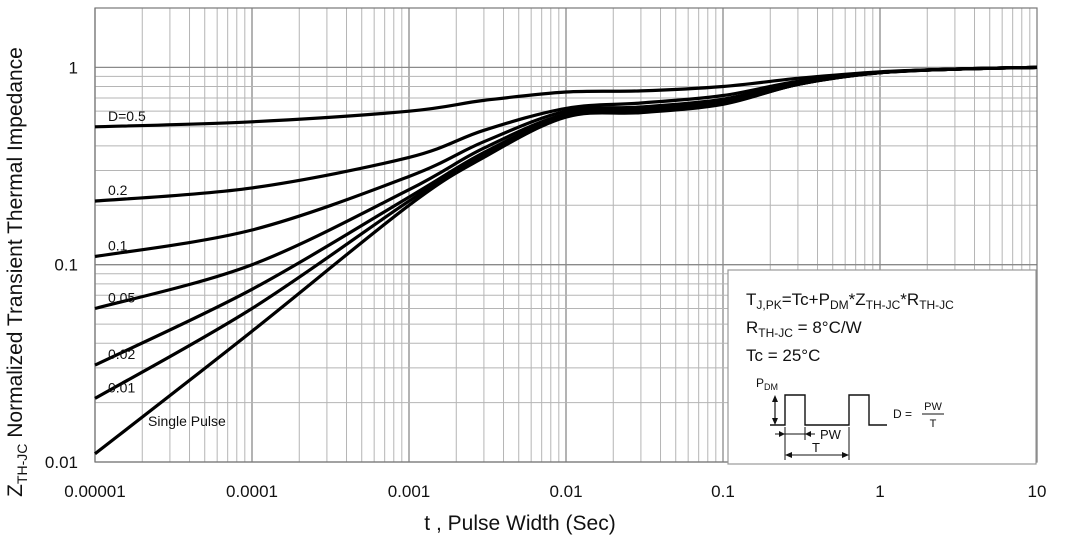 This screenshot has width=1065, height=541. What do you see at coordinates (828, 410) in the screenshot?
I see `pulse-waveform` at bounding box center [828, 410].